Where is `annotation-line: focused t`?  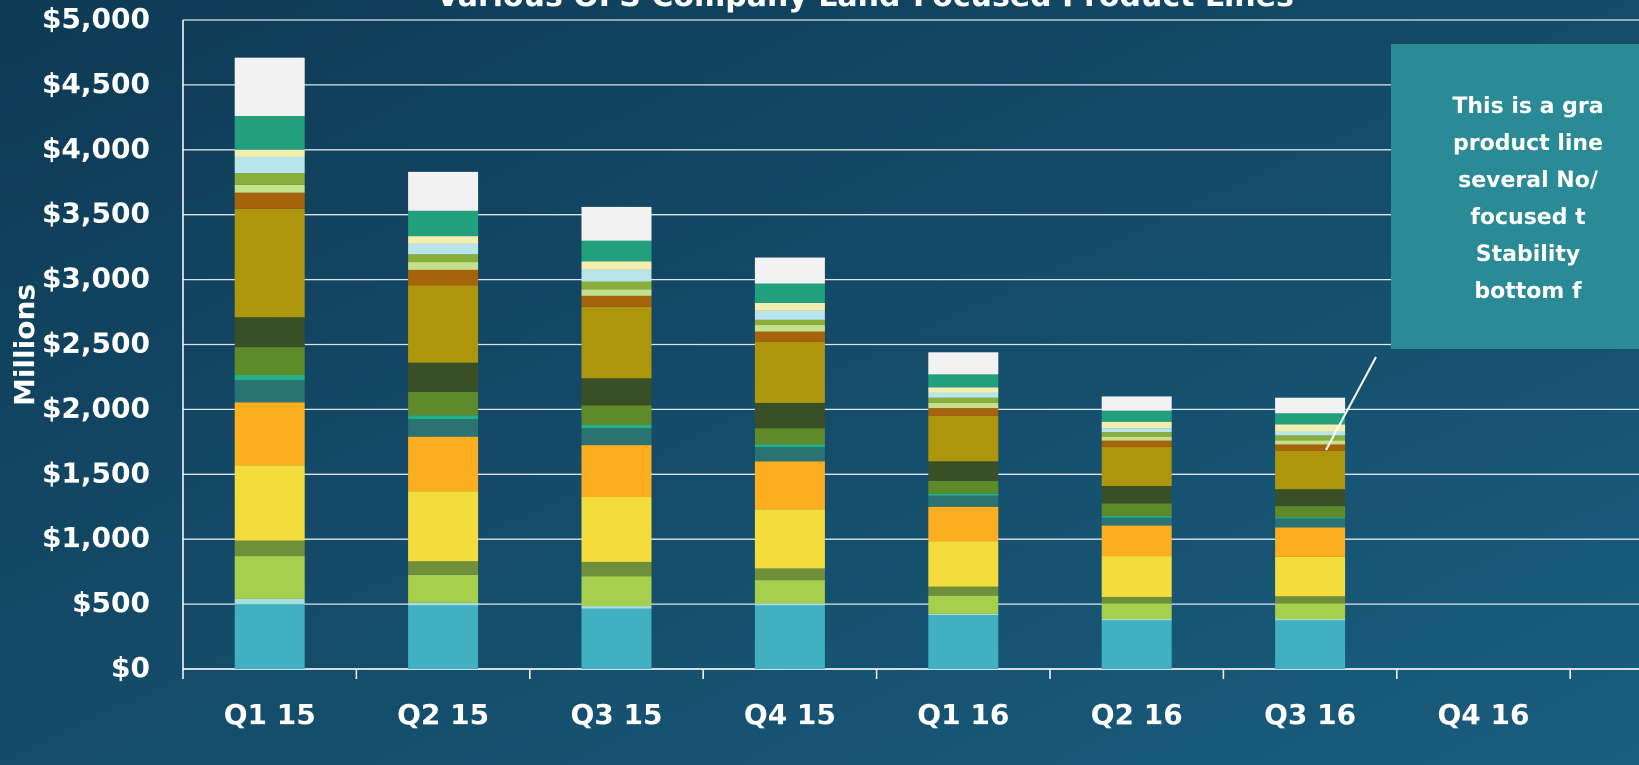 annotation-line: focused t is located at coordinates (1528, 217).